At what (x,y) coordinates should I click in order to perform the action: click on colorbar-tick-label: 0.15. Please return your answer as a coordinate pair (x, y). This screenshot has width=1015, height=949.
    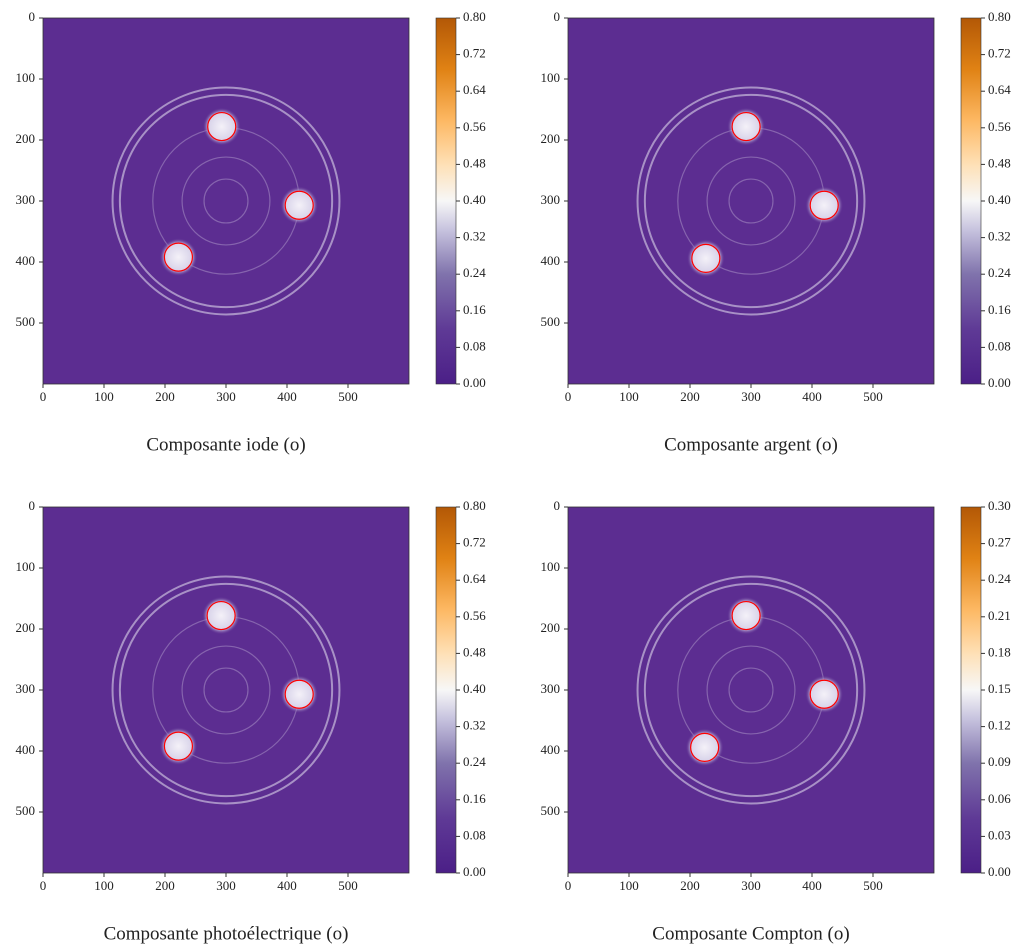
    Looking at the image, I should click on (999, 688).